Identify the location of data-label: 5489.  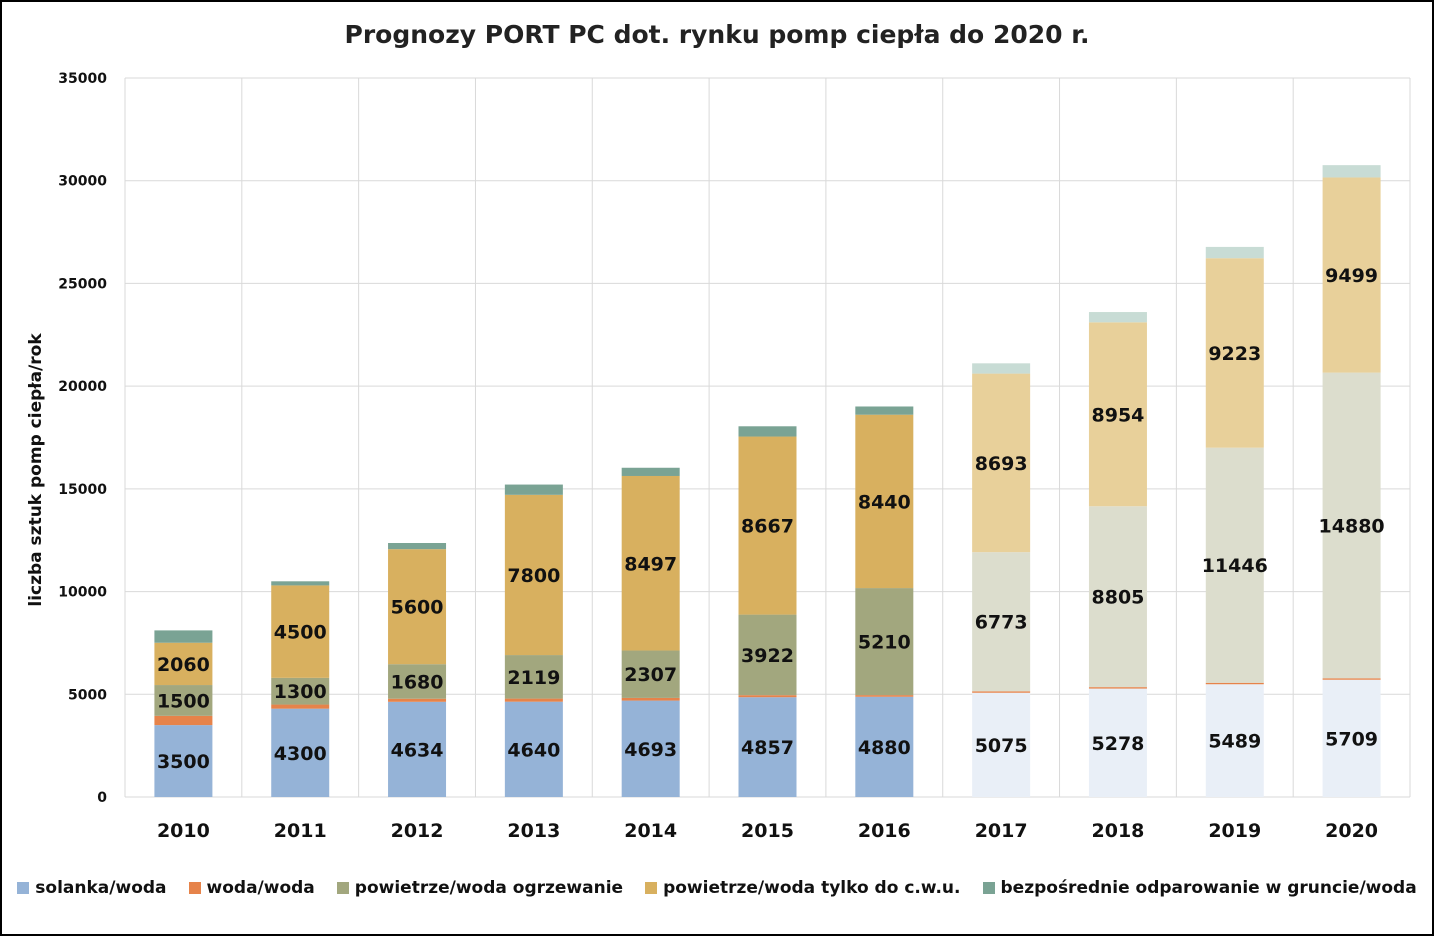
(1234, 742).